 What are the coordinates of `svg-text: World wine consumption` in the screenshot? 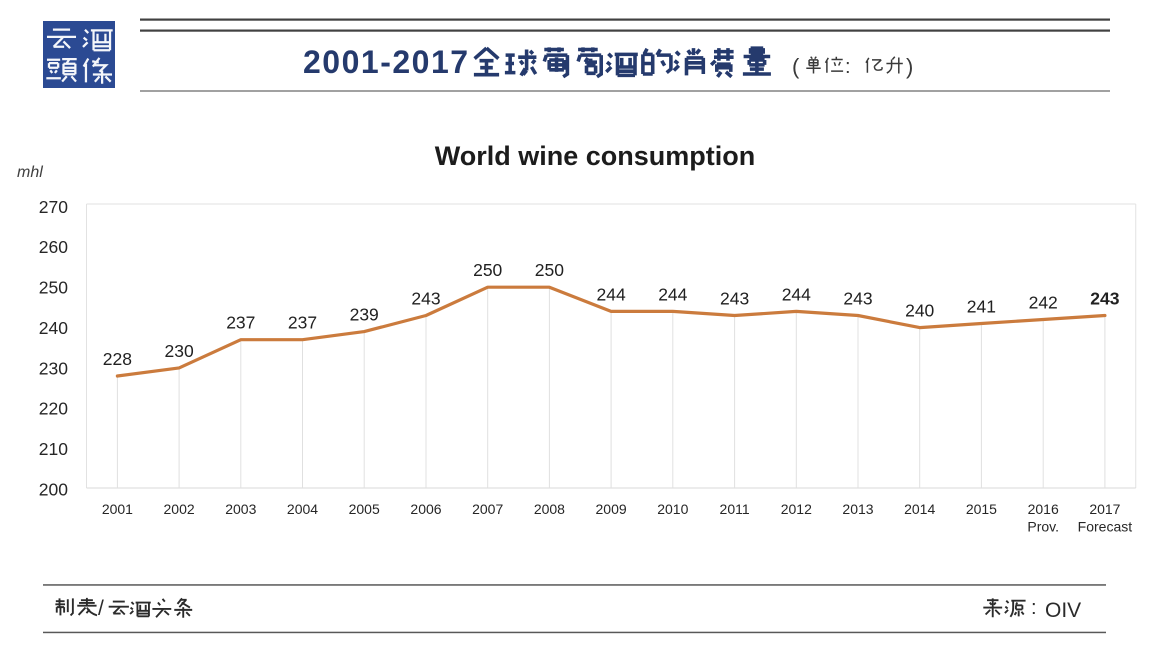 It's located at (595, 156).